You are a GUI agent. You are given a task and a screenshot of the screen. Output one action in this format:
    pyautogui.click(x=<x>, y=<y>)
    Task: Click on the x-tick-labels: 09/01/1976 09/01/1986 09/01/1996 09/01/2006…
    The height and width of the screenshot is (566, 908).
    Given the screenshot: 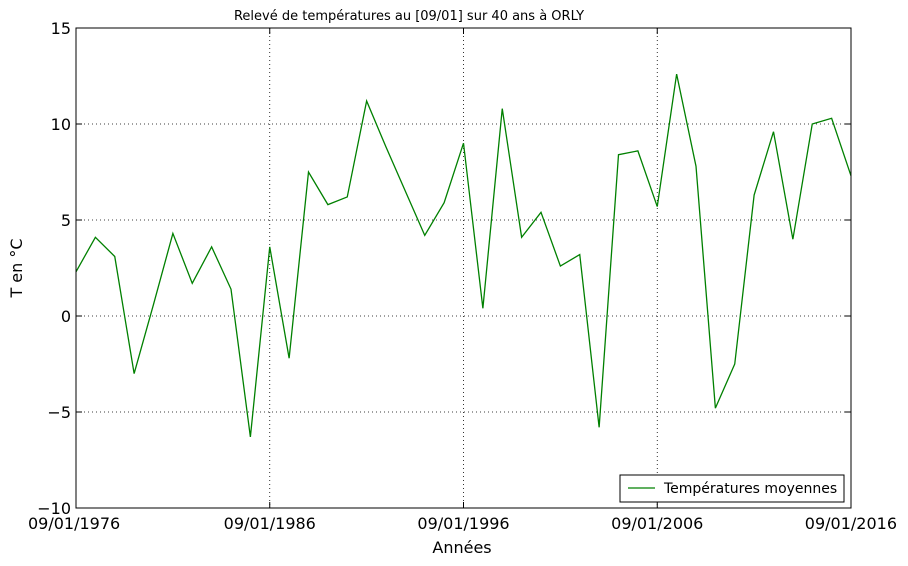 What is the action you would take?
    pyautogui.click(x=462, y=523)
    